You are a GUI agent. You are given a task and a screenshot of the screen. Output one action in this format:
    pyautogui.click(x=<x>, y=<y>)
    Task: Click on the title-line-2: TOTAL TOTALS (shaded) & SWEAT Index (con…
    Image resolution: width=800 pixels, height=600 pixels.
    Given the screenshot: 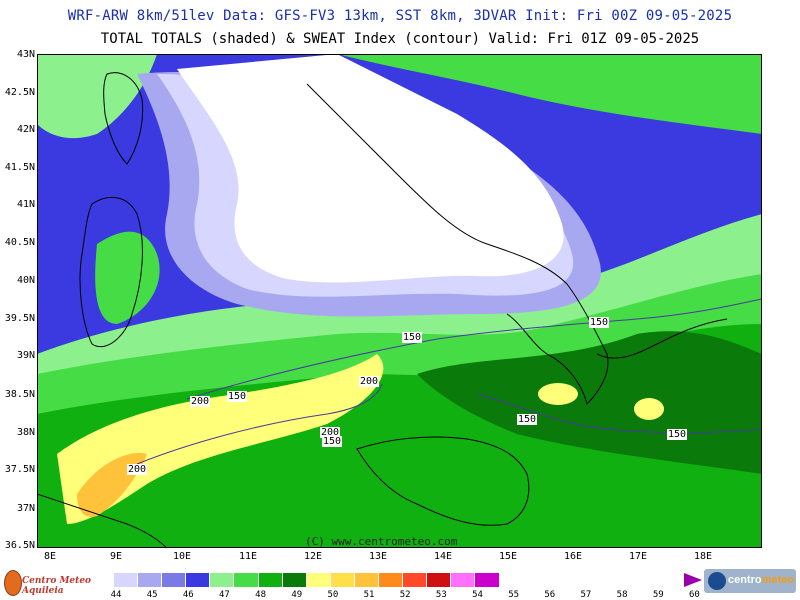 What is the action you would take?
    pyautogui.click(x=400, y=39)
    